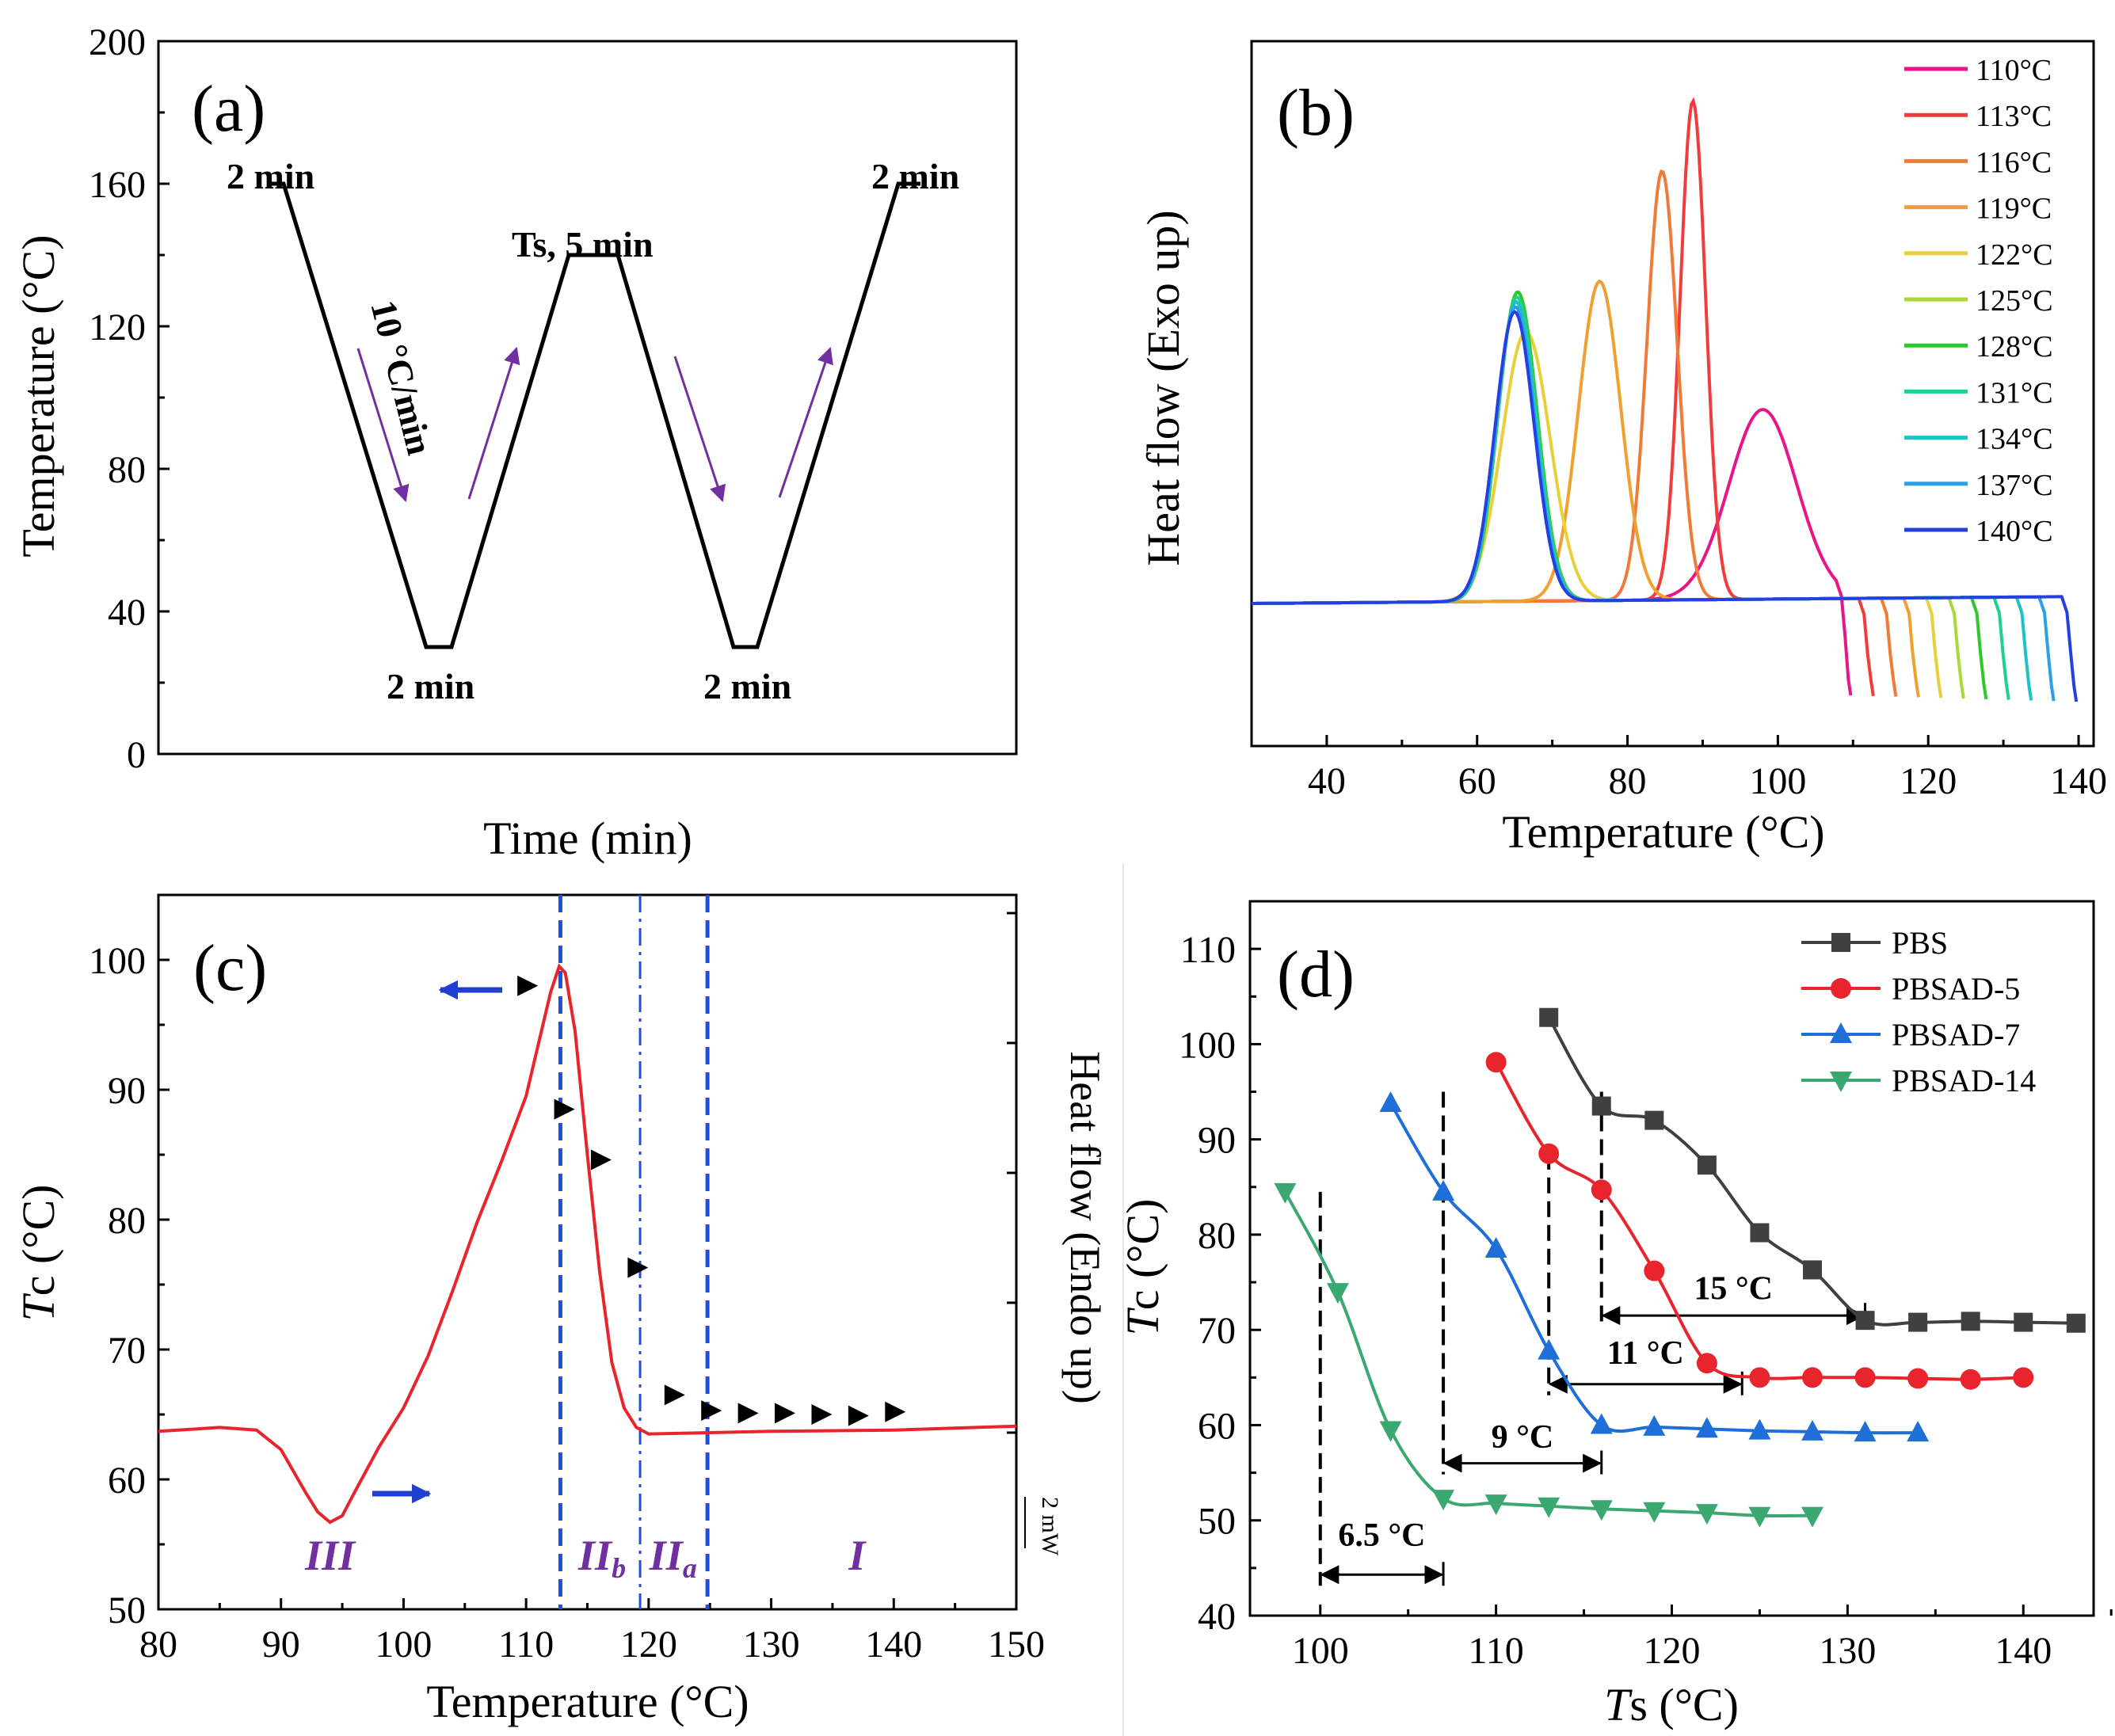 Image resolution: width=2115 pixels, height=1736 pixels. Describe the element at coordinates (1143, 1322) in the screenshot. I see `panel-d-ylabel-italic: T` at that location.